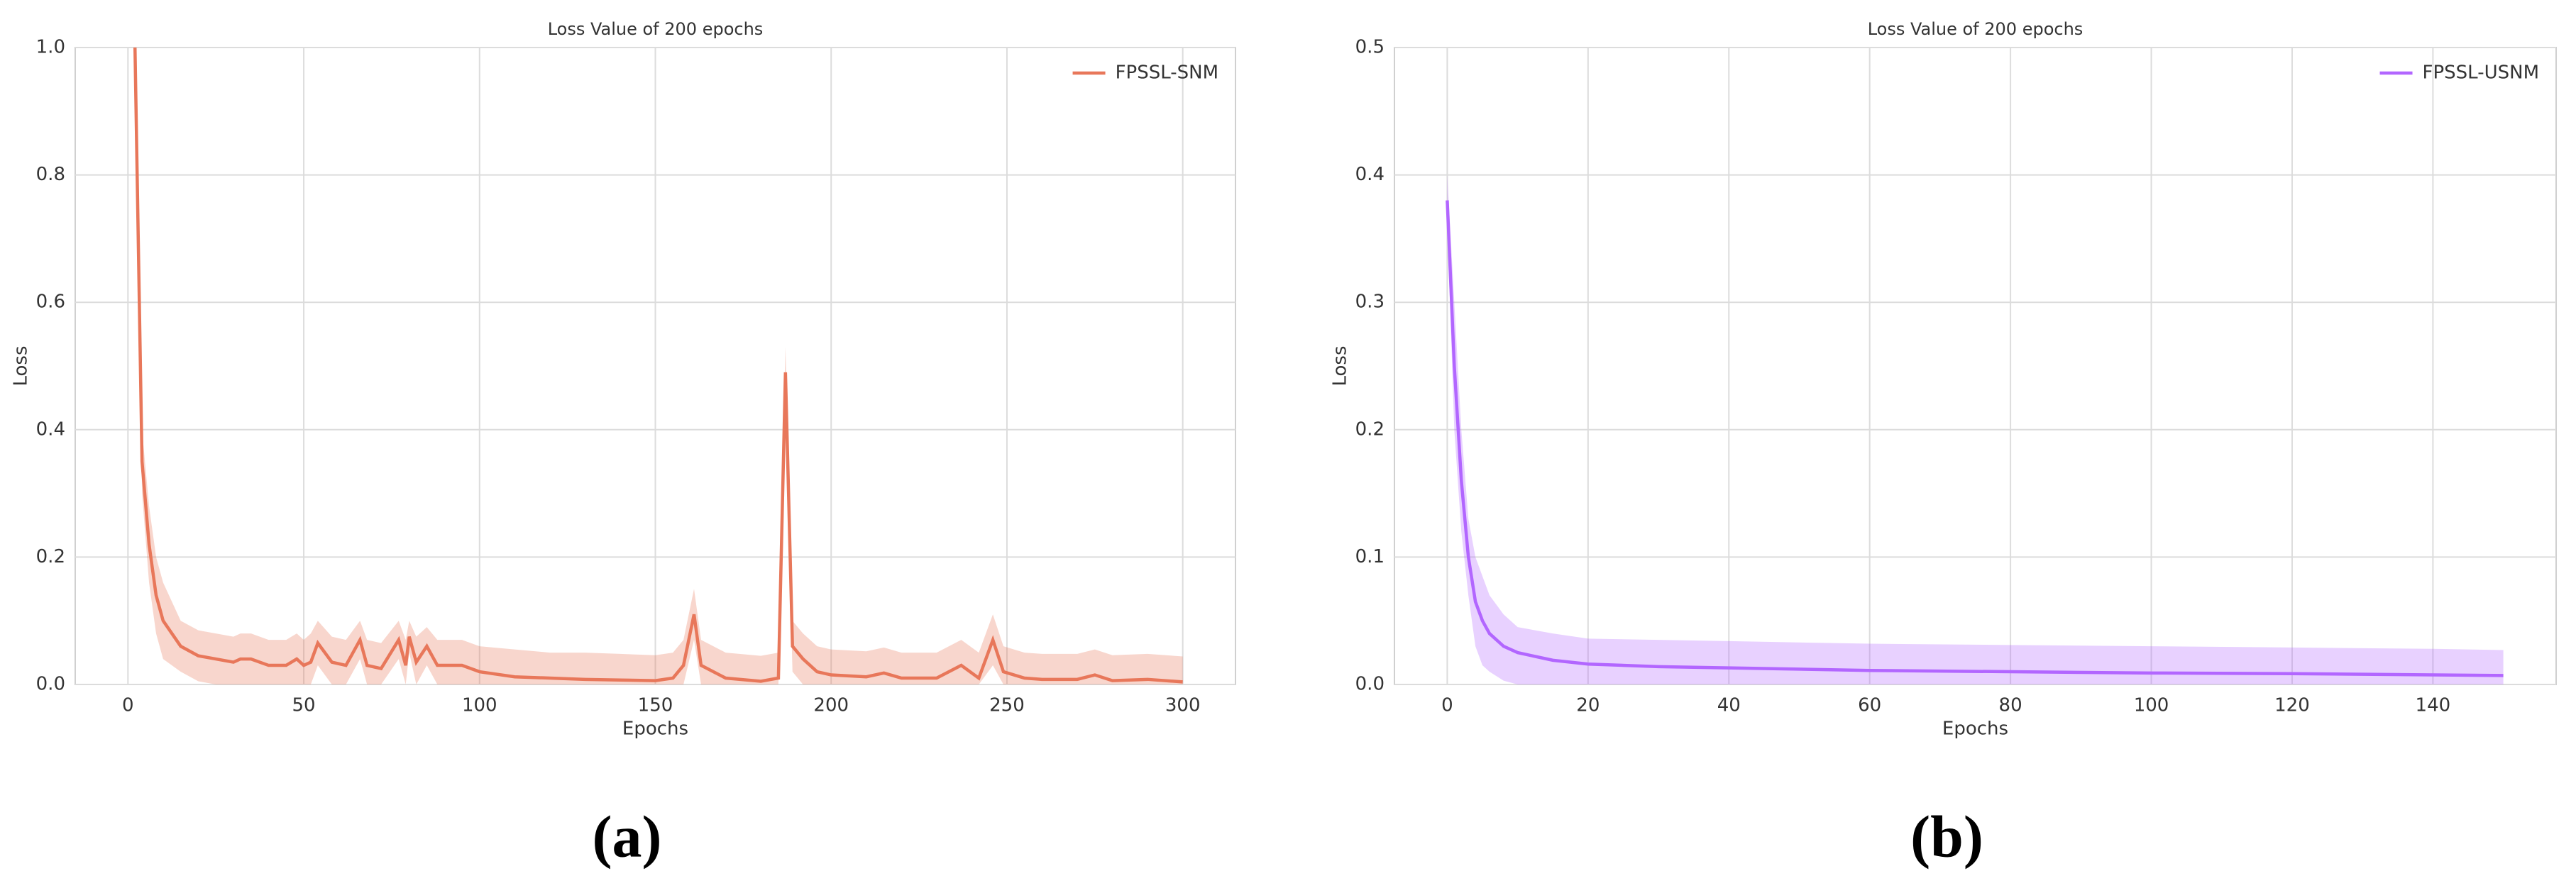 The width and height of the screenshot is (2576, 893). I want to click on x-tick-label: 60, so click(1869, 705).